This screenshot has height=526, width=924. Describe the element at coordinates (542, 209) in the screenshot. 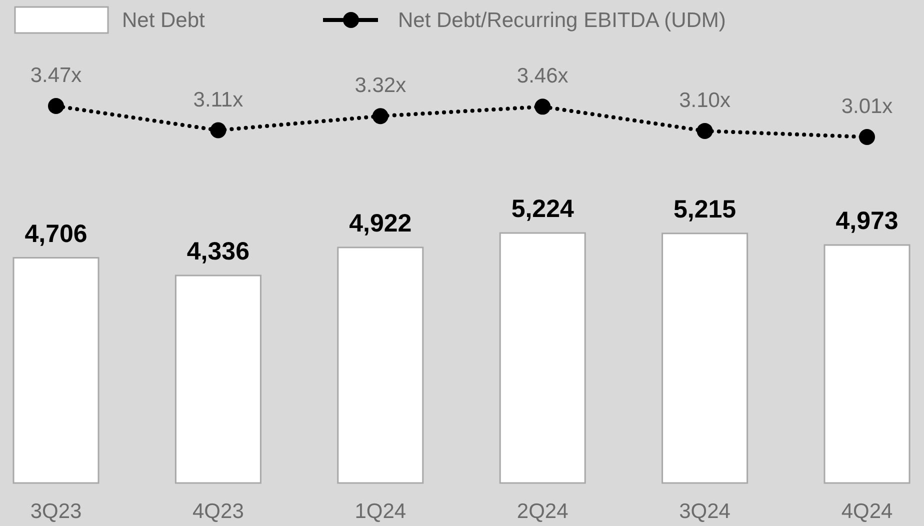

I see `data-label: 5,224` at that location.